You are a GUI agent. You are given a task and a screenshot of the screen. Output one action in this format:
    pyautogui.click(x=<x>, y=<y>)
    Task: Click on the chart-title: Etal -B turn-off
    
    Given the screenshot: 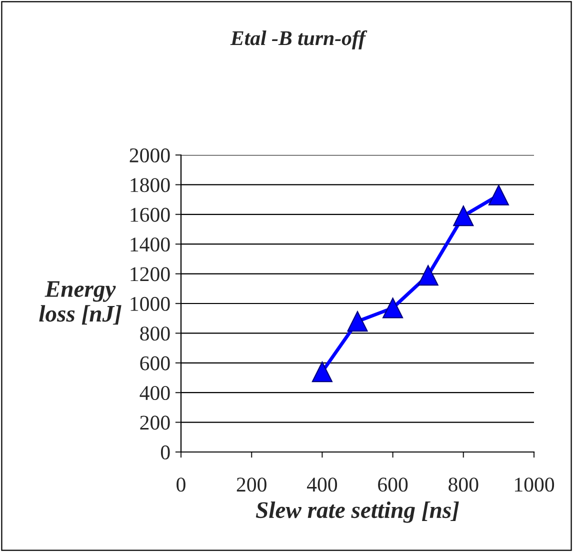 What is the action you would take?
    pyautogui.click(x=299, y=40)
    